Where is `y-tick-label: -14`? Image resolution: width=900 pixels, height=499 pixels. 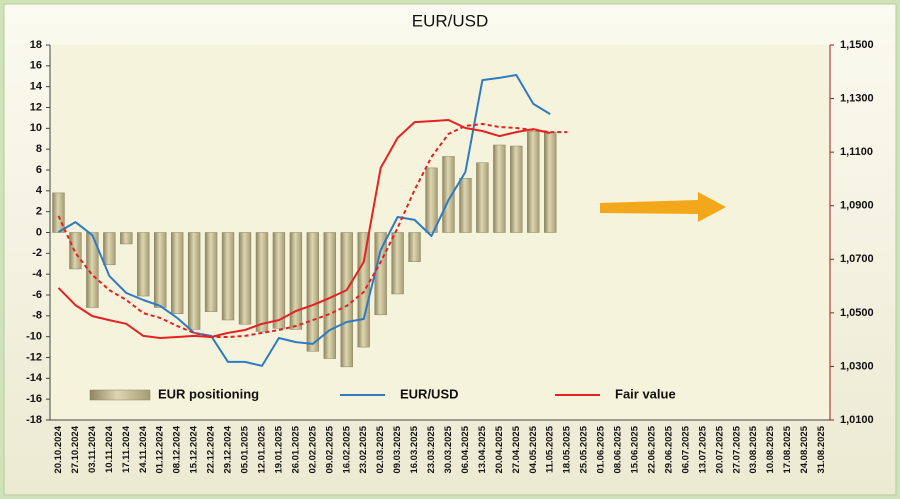
y-tick-label: -14 is located at coordinates (34, 378).